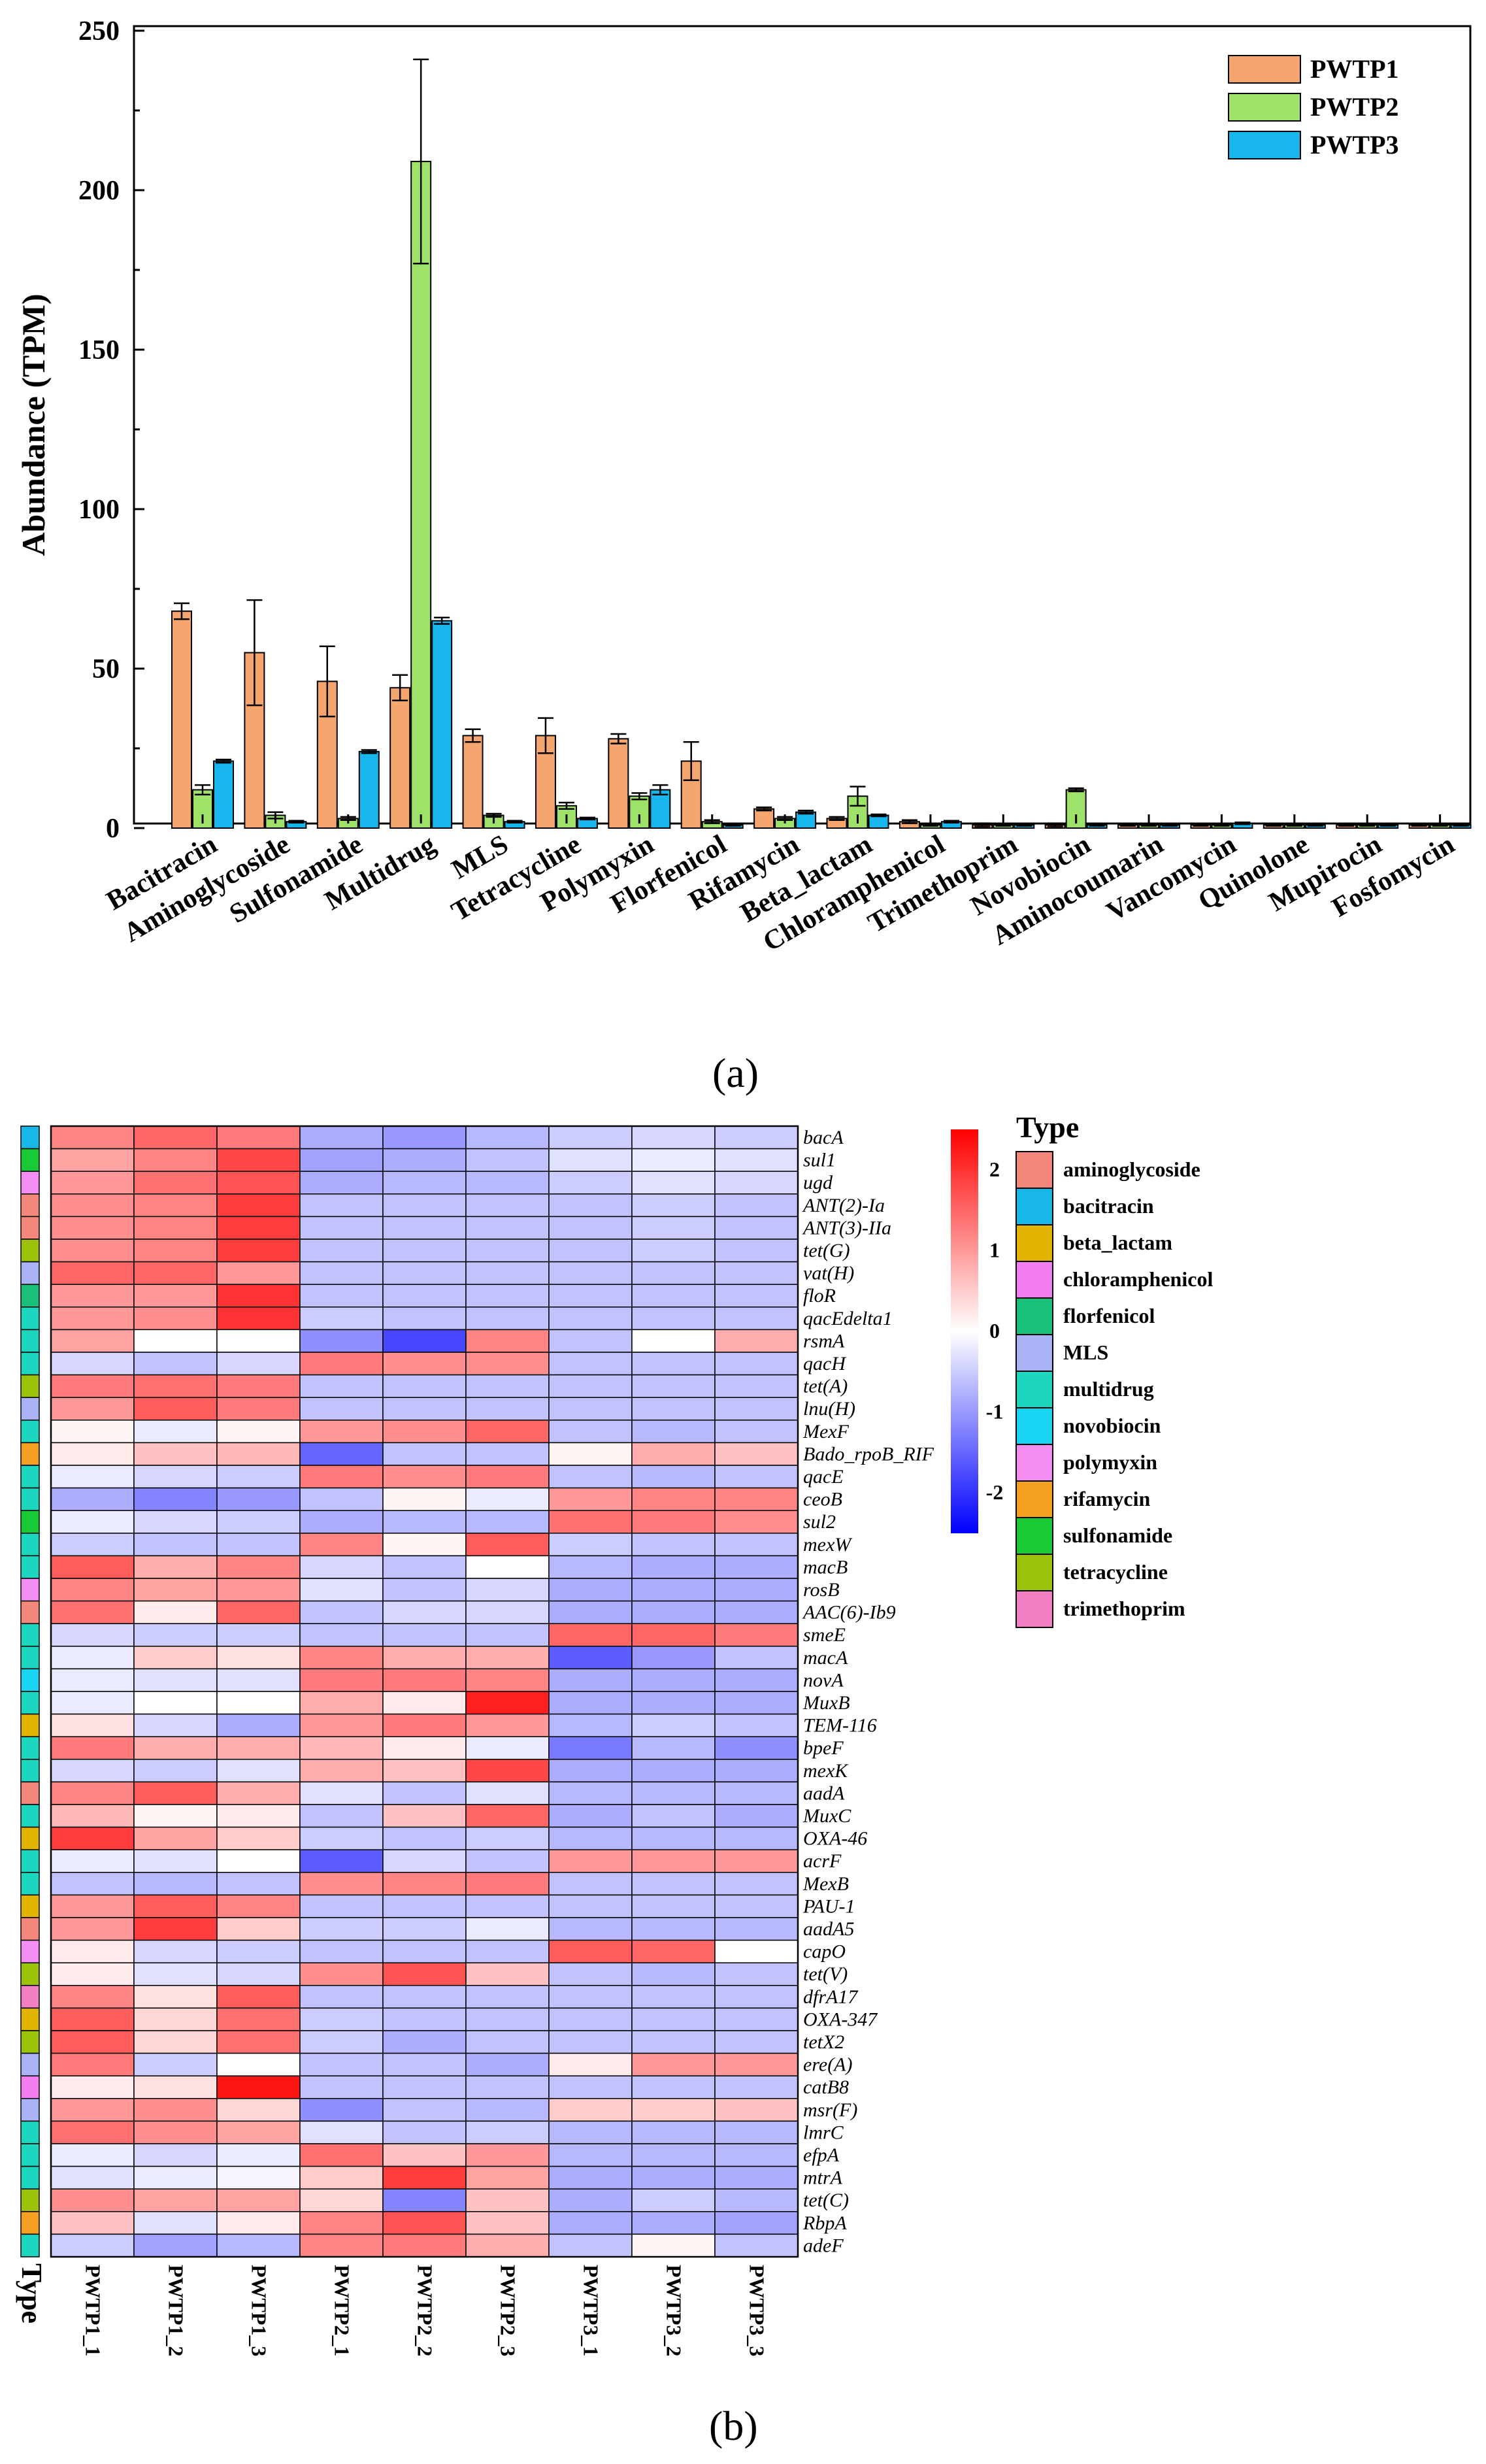  I want to click on y-tick-label: 50, so click(106, 669).